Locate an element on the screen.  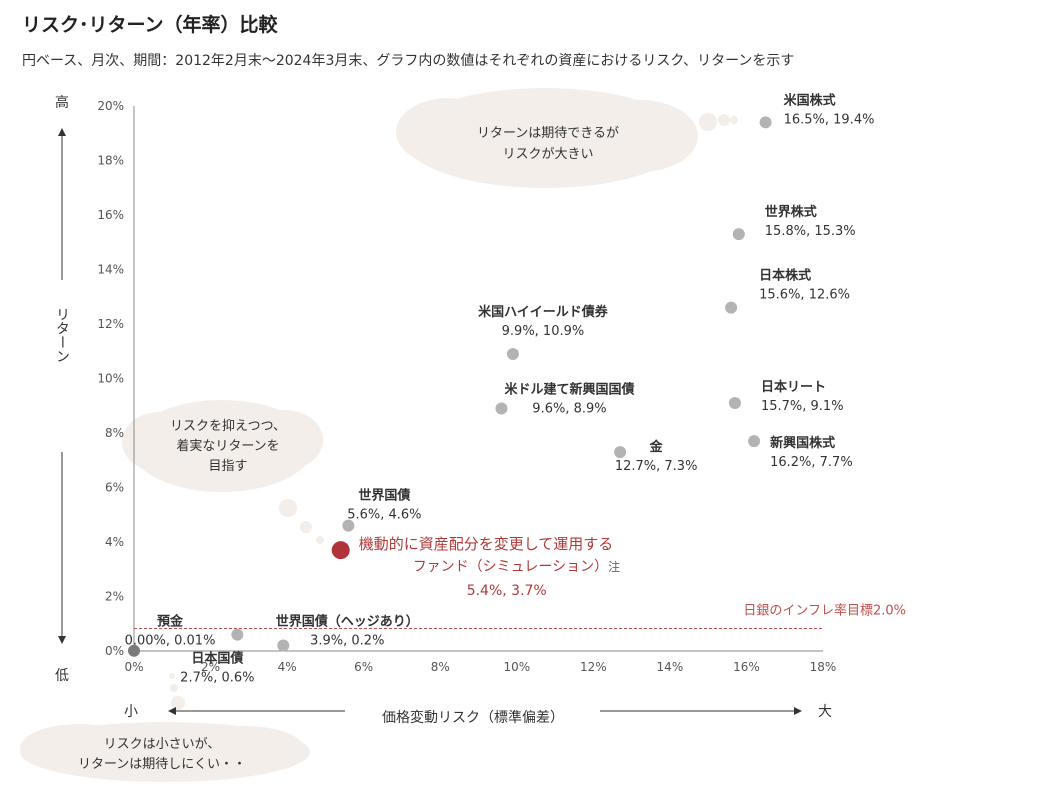
y-axis-low-label: 低 is located at coordinates (62, 676).